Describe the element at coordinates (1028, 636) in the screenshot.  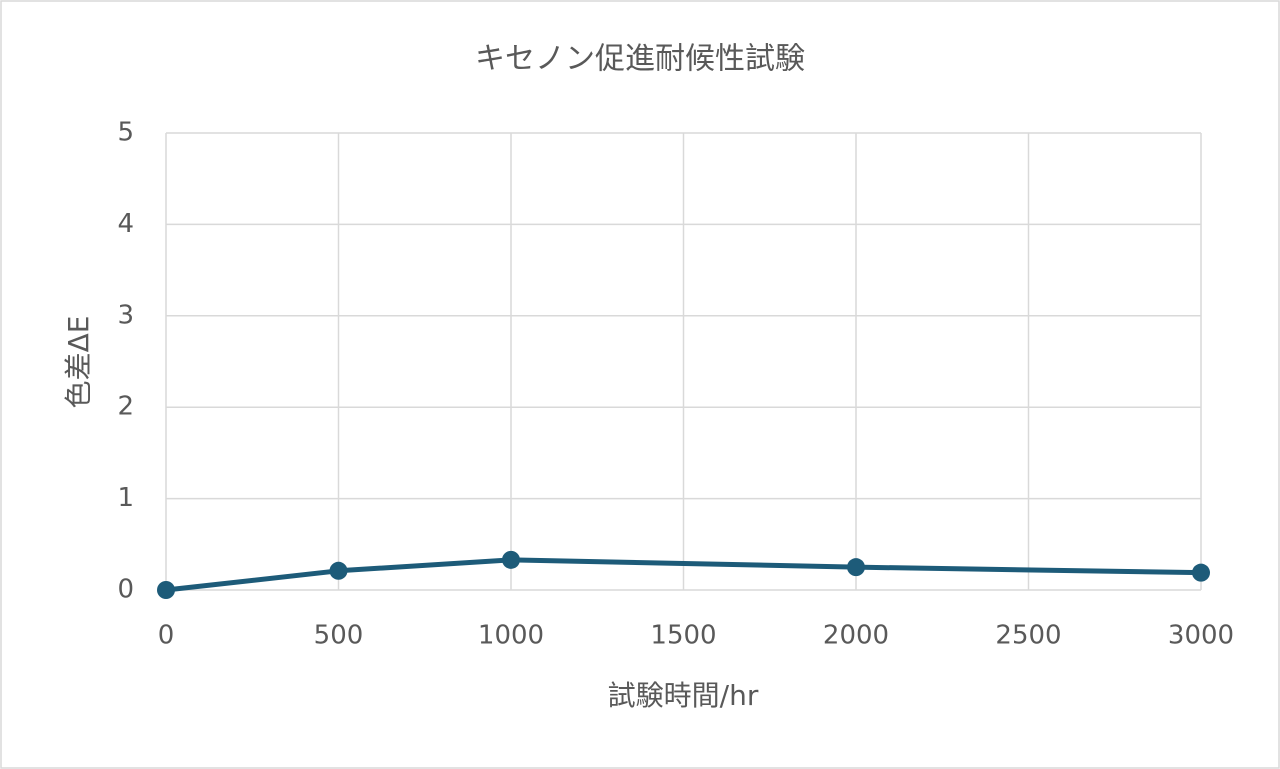
I see `x-tick-label: 2500` at that location.